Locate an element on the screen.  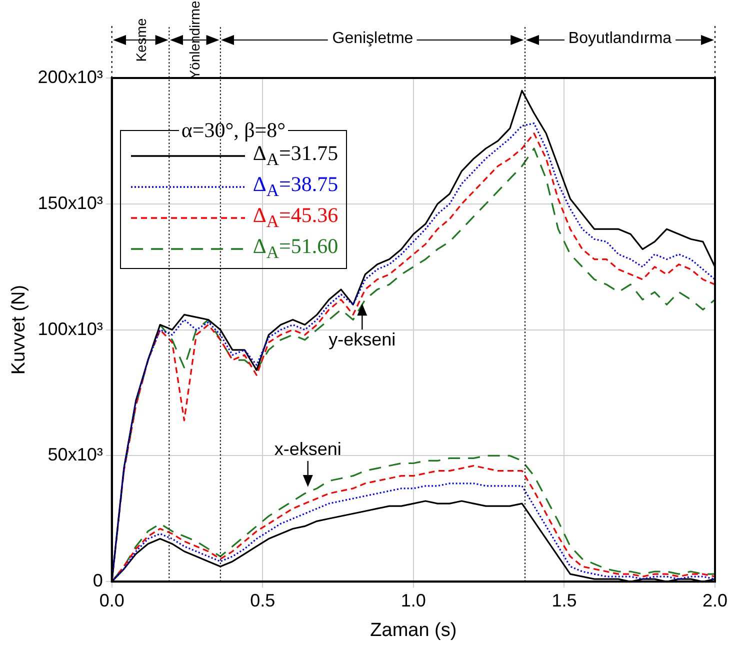
y-tick-label: 50x10³ is located at coordinates (75, 454).